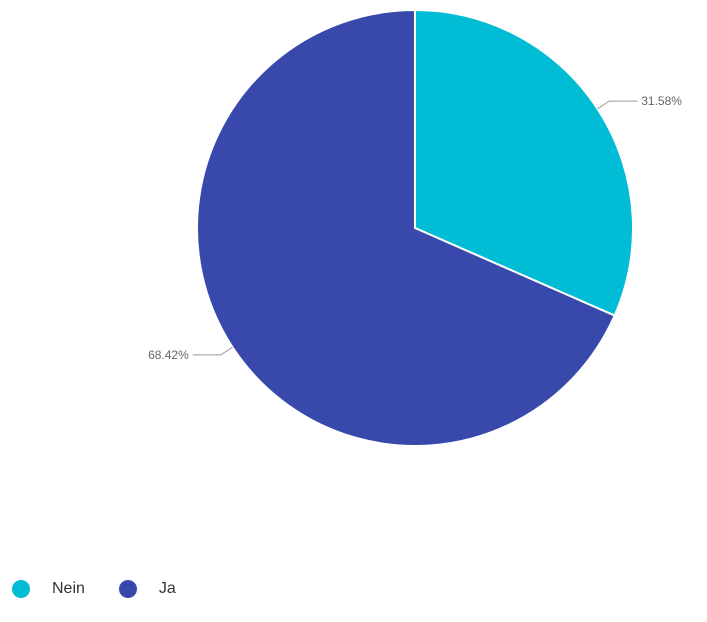 This screenshot has height=622, width=707. I want to click on leader-line-ja, so click(212, 351).